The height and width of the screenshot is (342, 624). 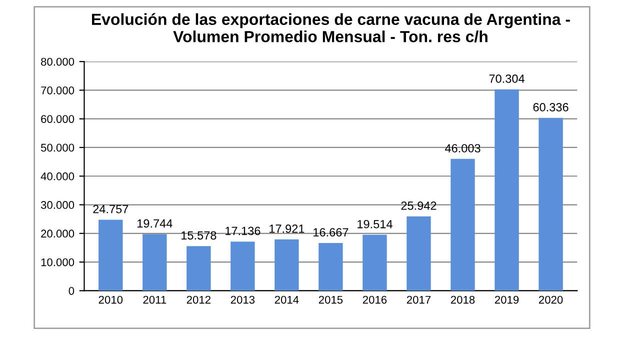 What do you see at coordinates (57, 234) in the screenshot?
I see `y-tick-label: 20.000` at bounding box center [57, 234].